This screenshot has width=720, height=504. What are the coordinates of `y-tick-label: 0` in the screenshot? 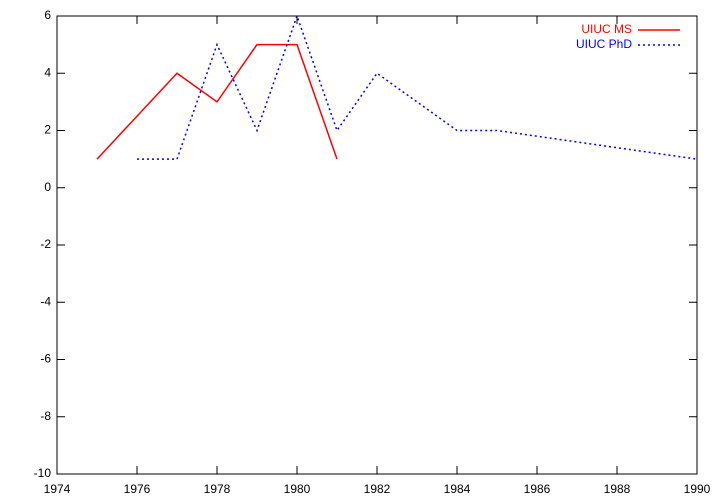 It's located at (47, 187).